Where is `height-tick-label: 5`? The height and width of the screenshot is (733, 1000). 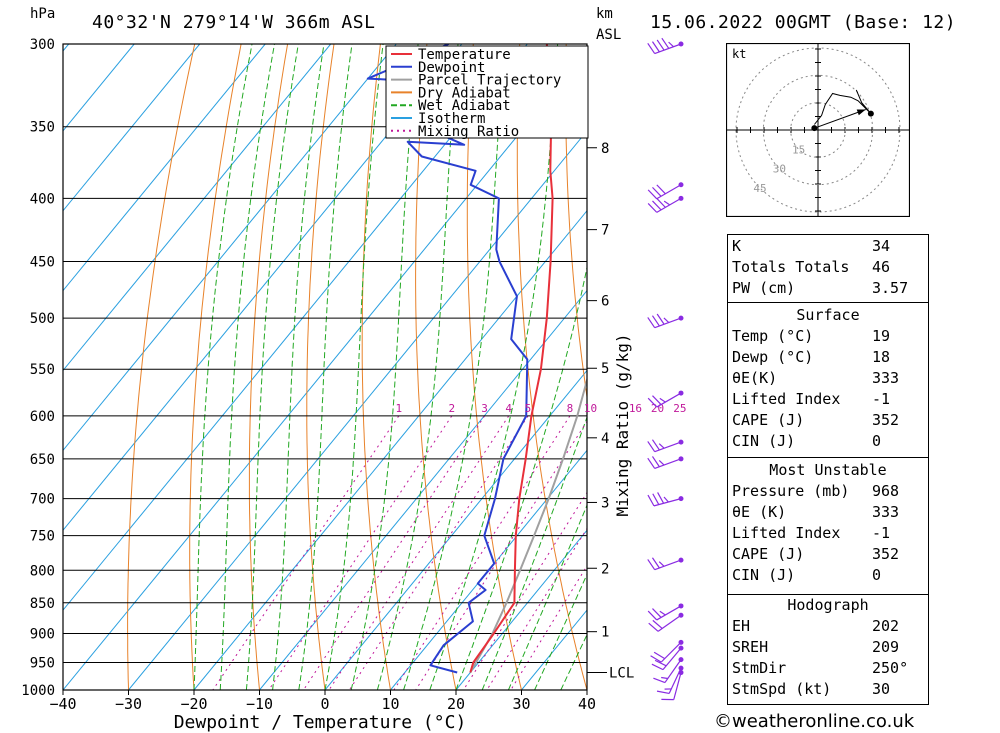 height-tick-label: 5 is located at coordinates (605, 369).